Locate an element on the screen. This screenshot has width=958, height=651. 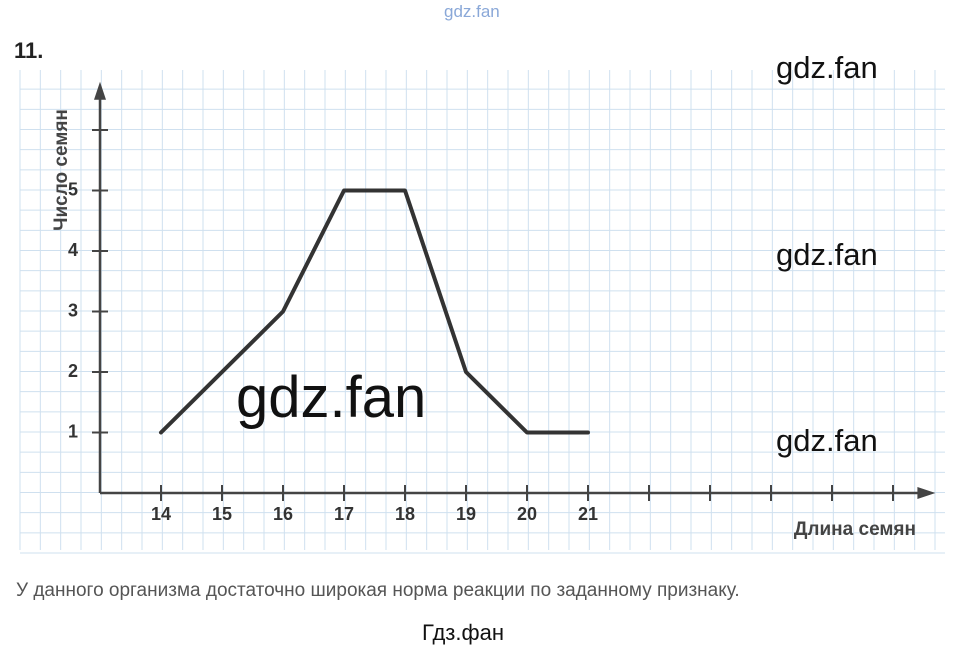
x-tick-label: 17 is located at coordinates (344, 514).